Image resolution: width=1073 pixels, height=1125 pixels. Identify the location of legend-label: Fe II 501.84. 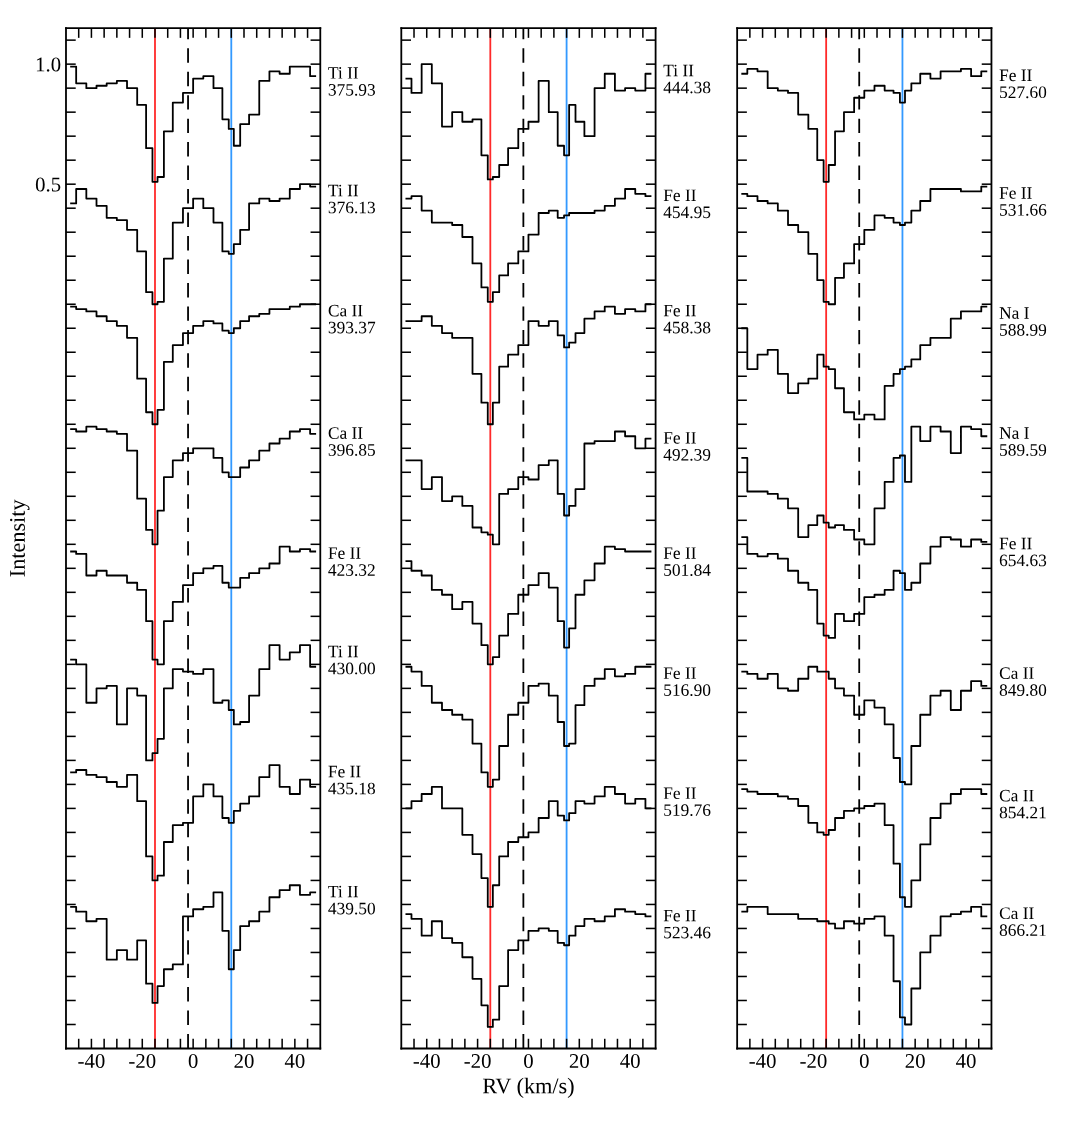
(687, 561).